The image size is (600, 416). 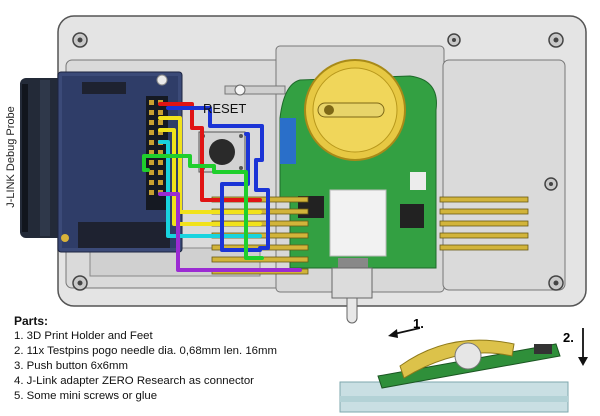 What do you see at coordinates (551, 184) in the screenshot?
I see `screw-icon-mid-right` at bounding box center [551, 184].